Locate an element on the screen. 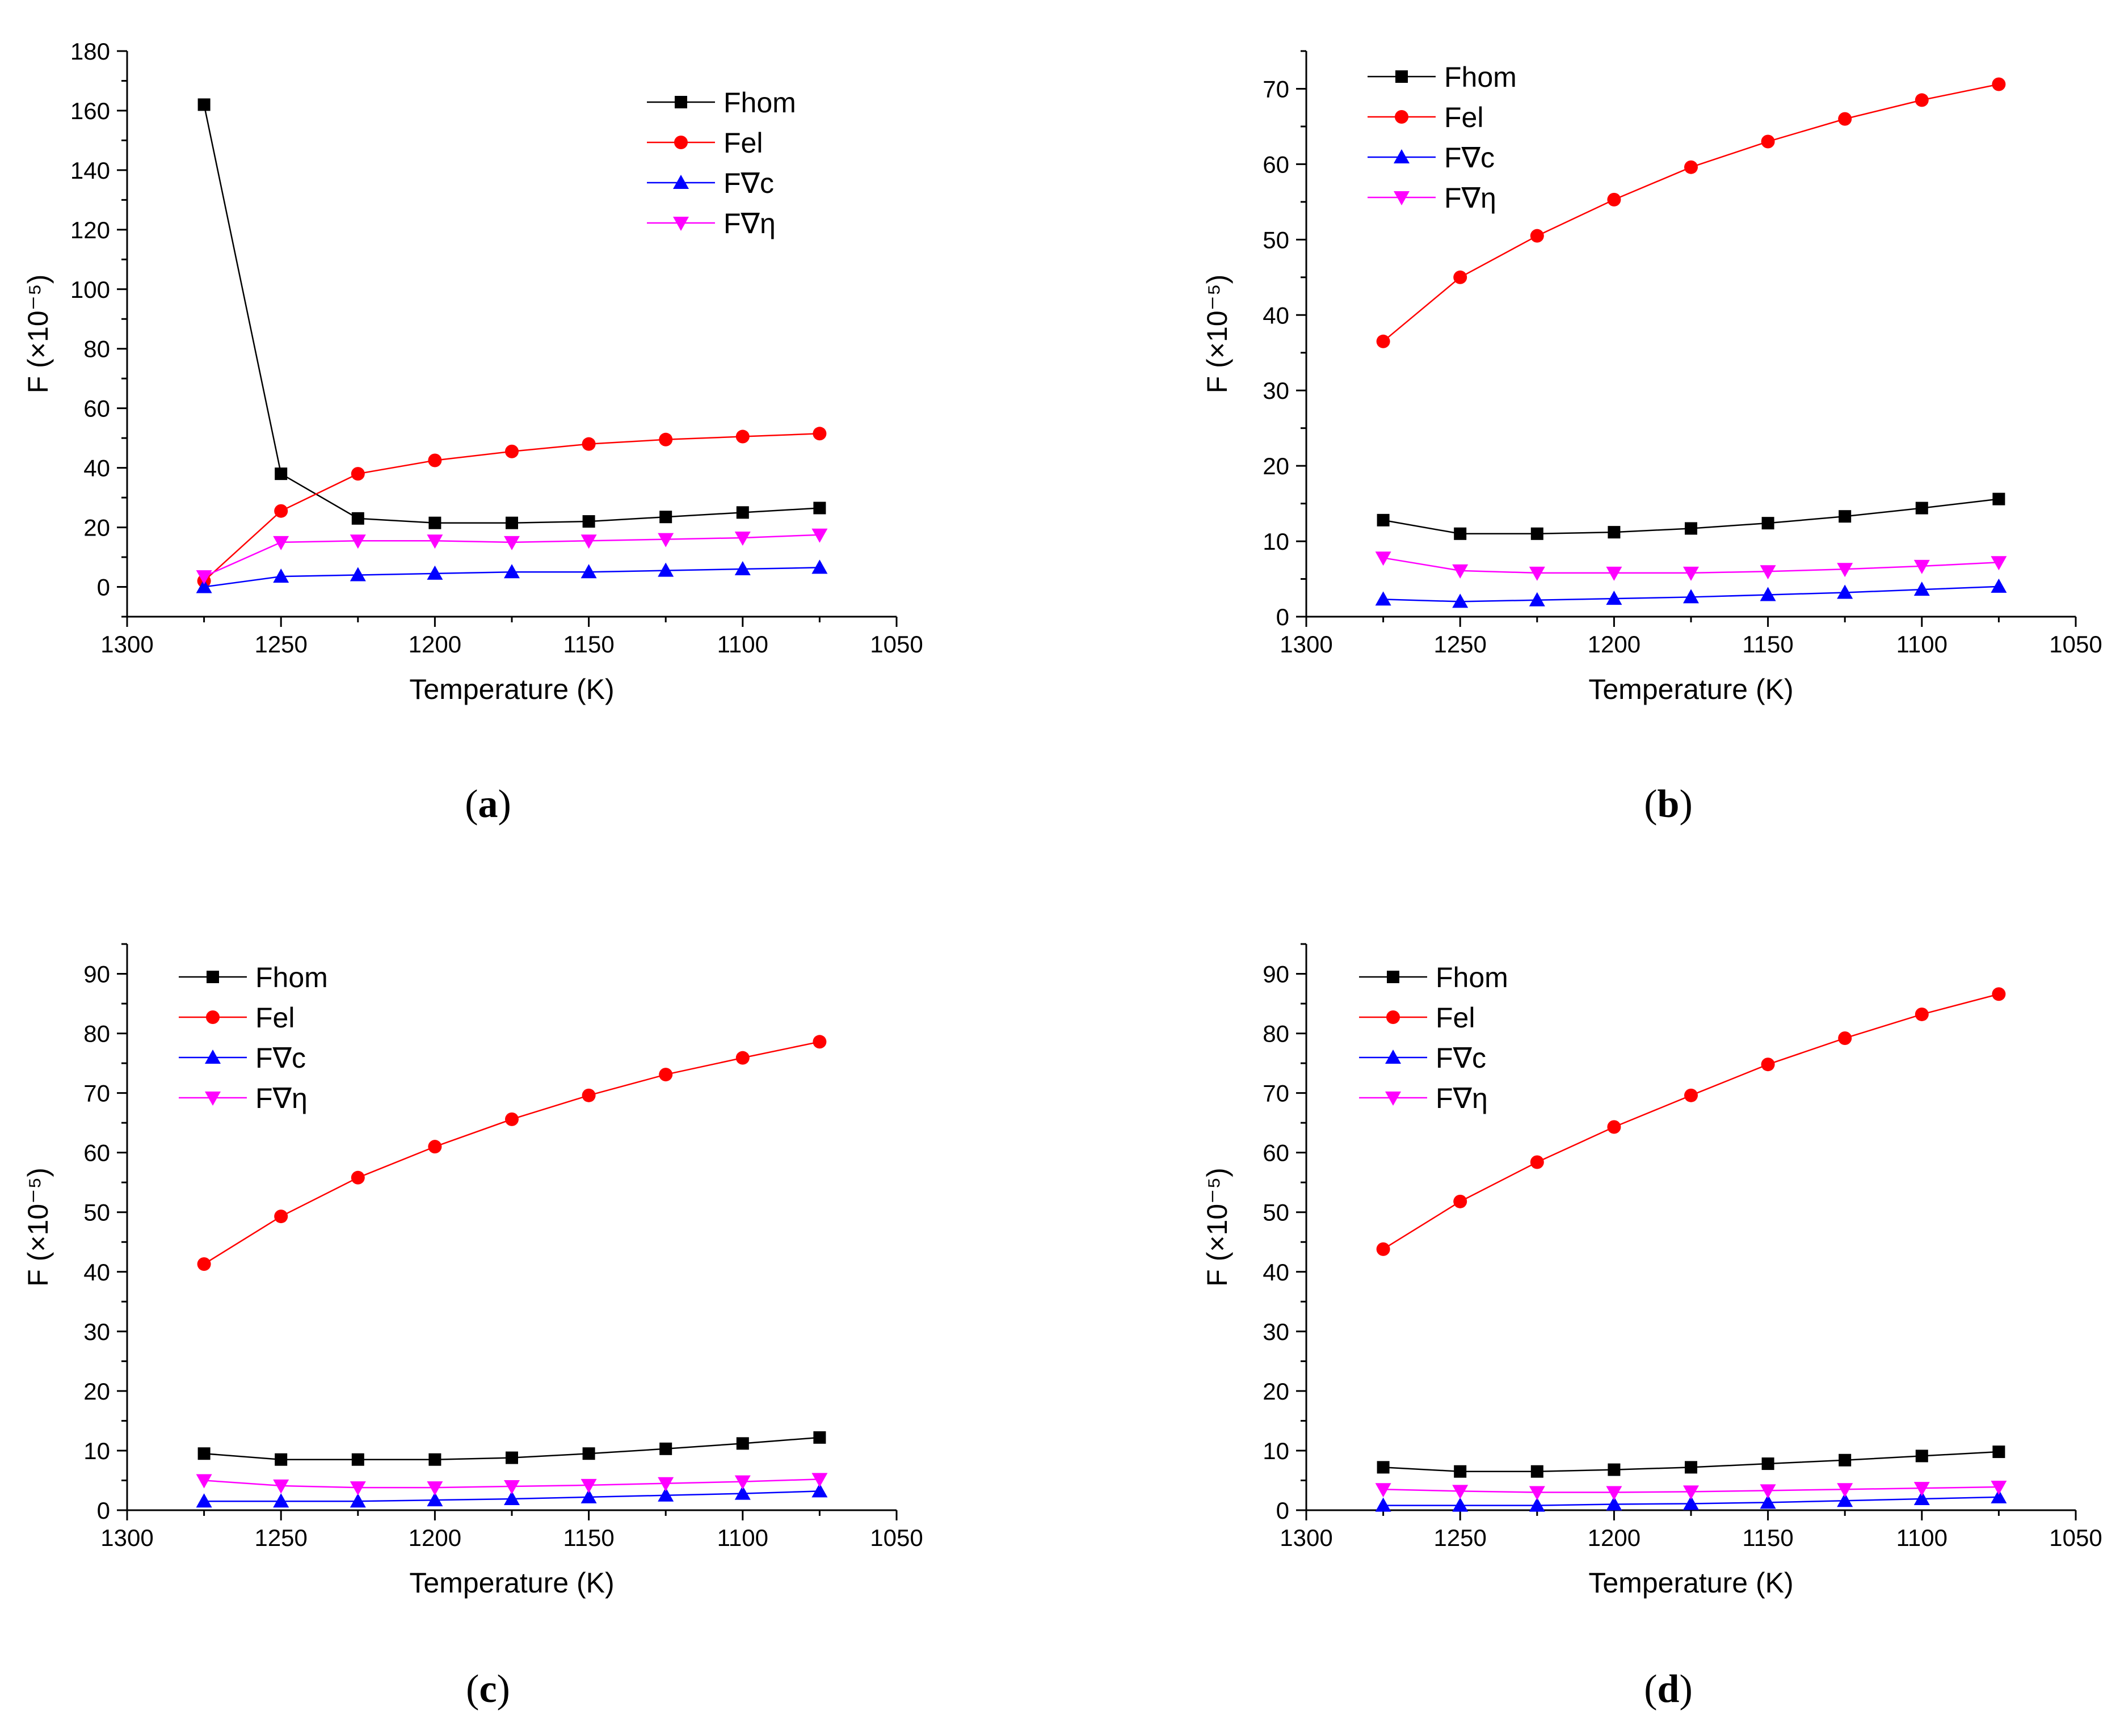  y-tick-label: 40 is located at coordinates (1276, 1273).